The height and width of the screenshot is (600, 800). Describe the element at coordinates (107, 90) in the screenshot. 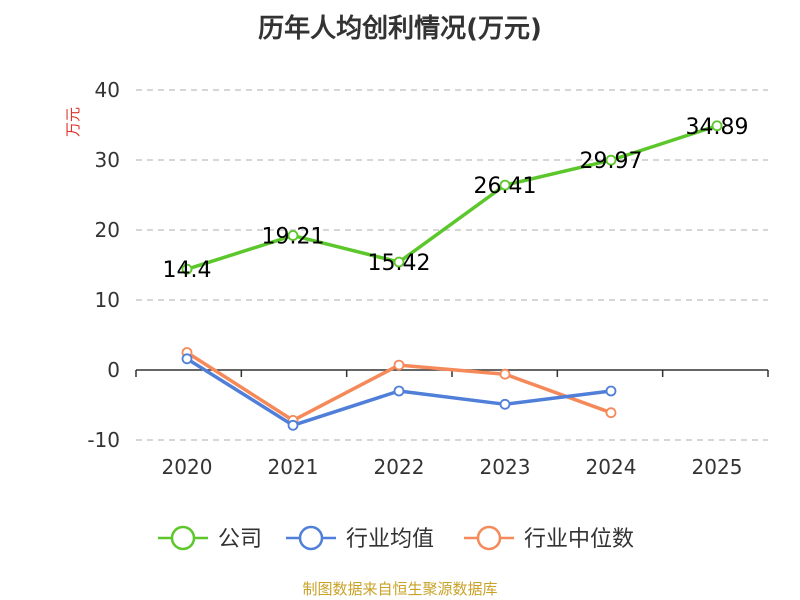

I see `y-tick-label: 40` at that location.